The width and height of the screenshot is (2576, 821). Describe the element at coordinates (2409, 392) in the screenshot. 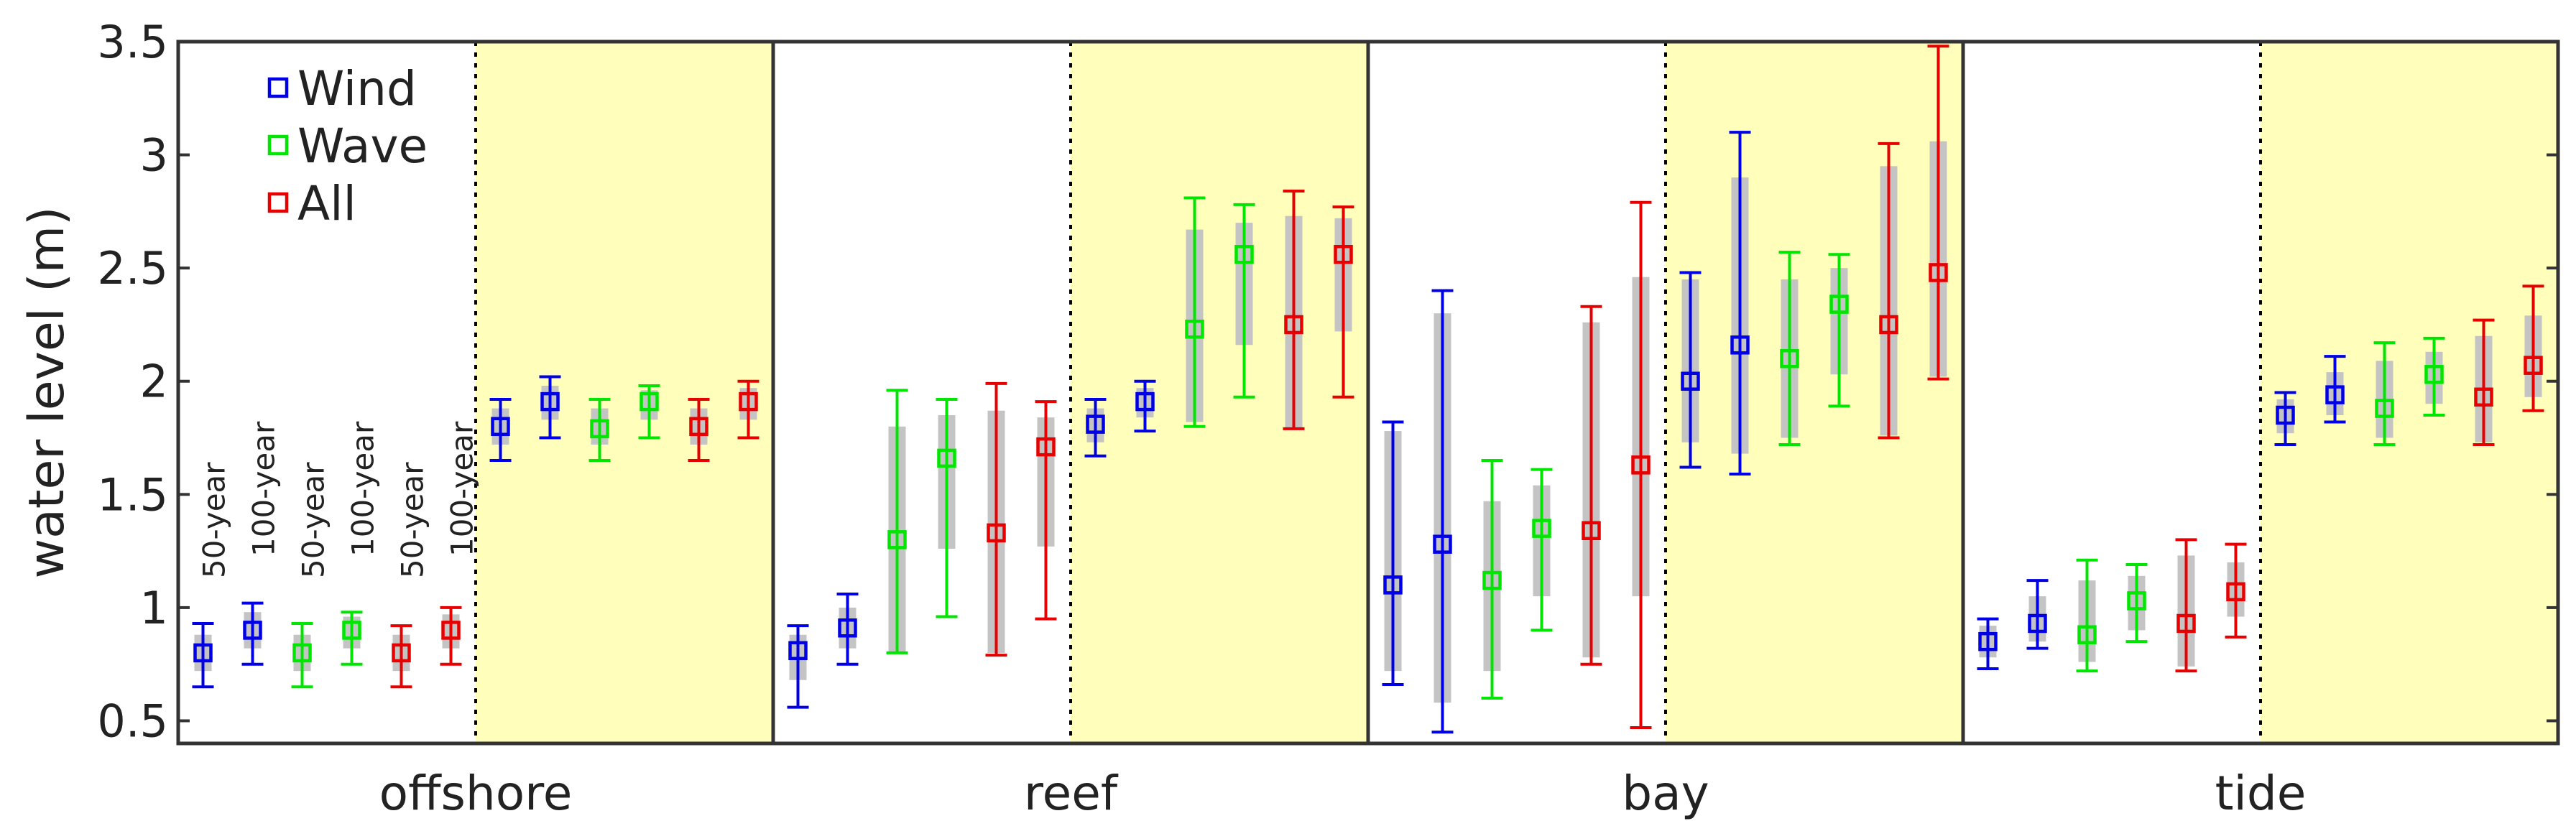

I see `shaded-region-tide` at that location.